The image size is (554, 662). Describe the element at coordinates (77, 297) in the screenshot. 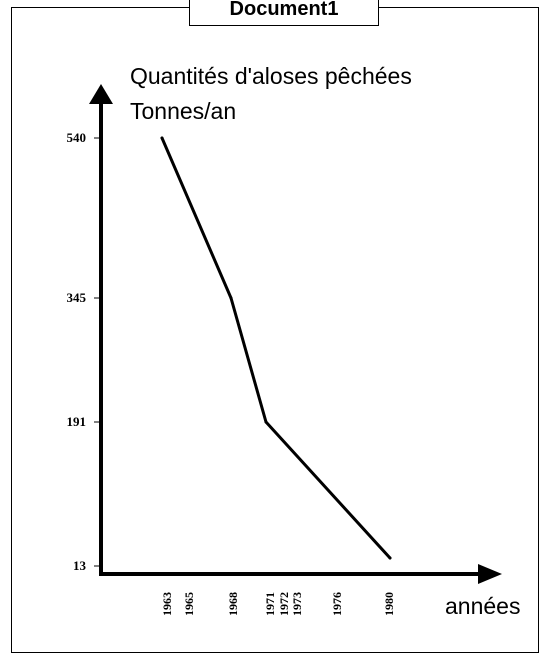

I see `y-tick-label: 345` at that location.